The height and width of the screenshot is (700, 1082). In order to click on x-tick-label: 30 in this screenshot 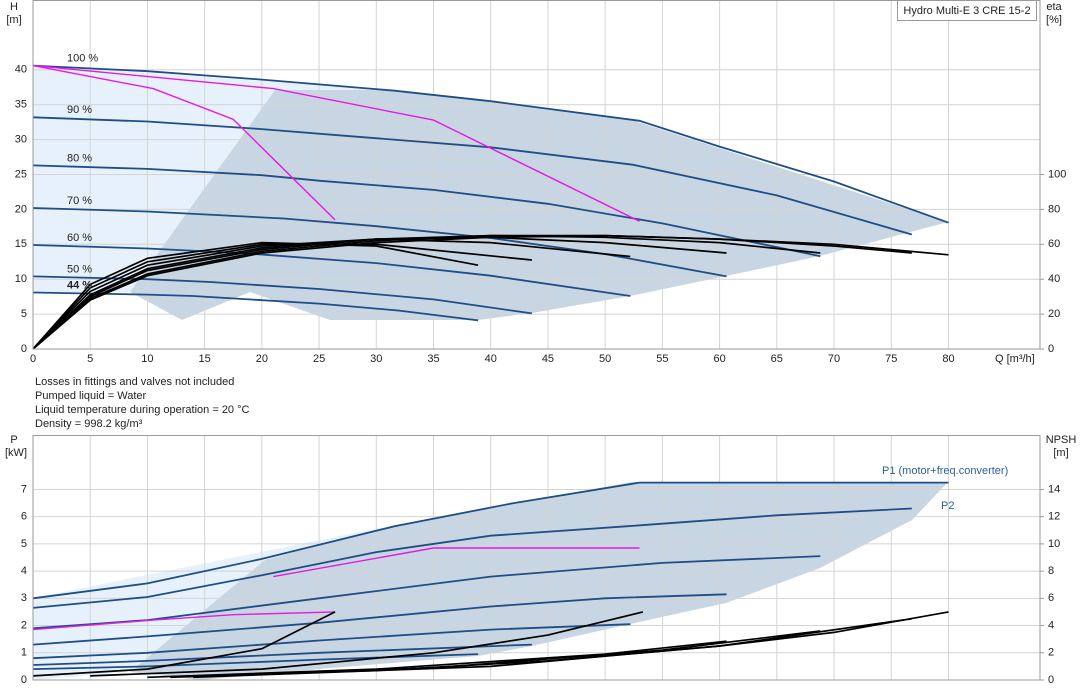, I will do `click(376, 359)`.